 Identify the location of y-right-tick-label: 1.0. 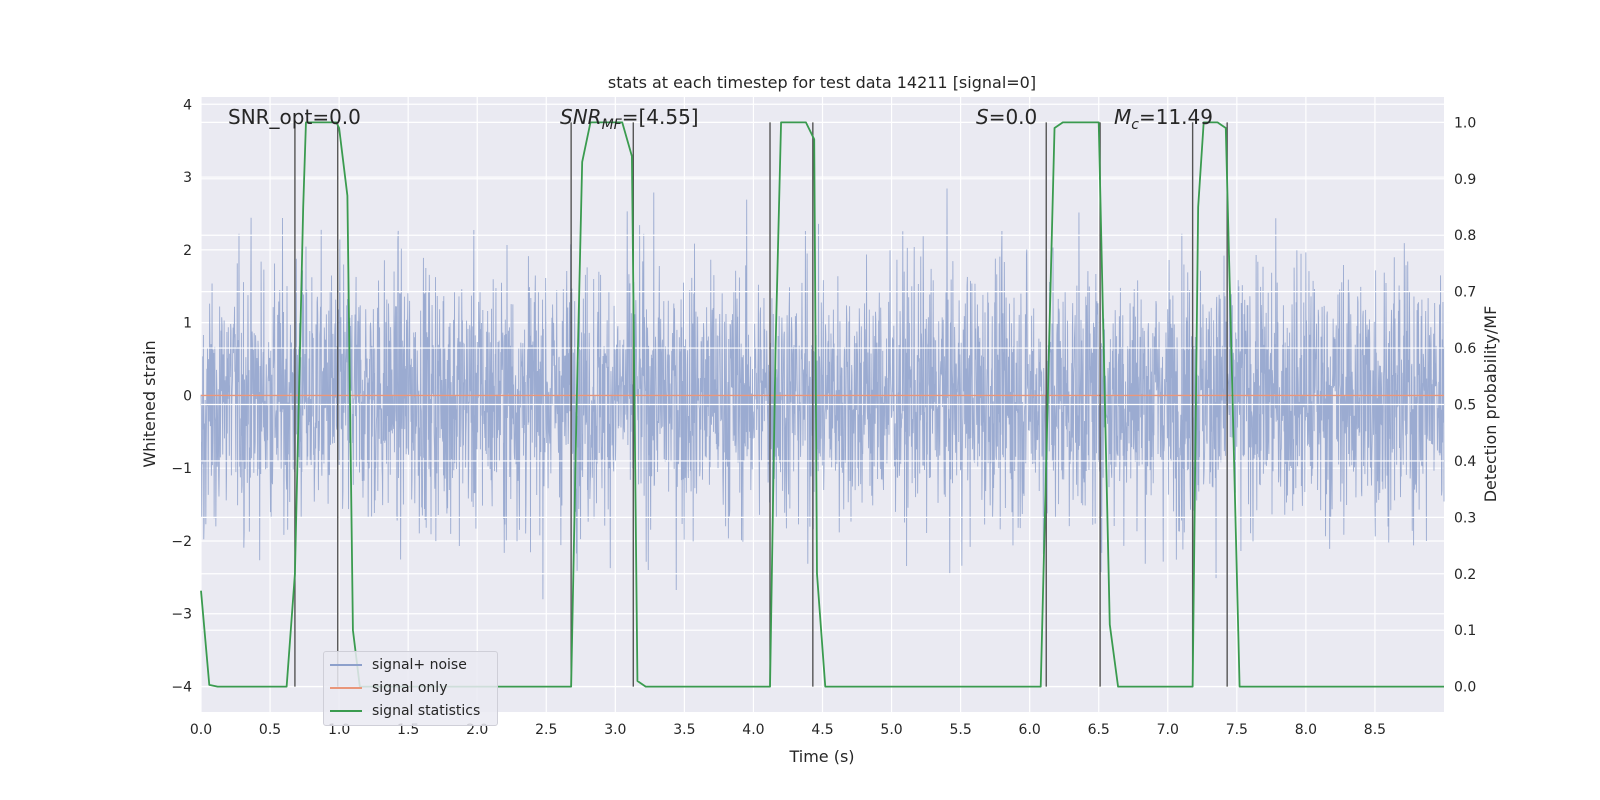
(1465, 123).